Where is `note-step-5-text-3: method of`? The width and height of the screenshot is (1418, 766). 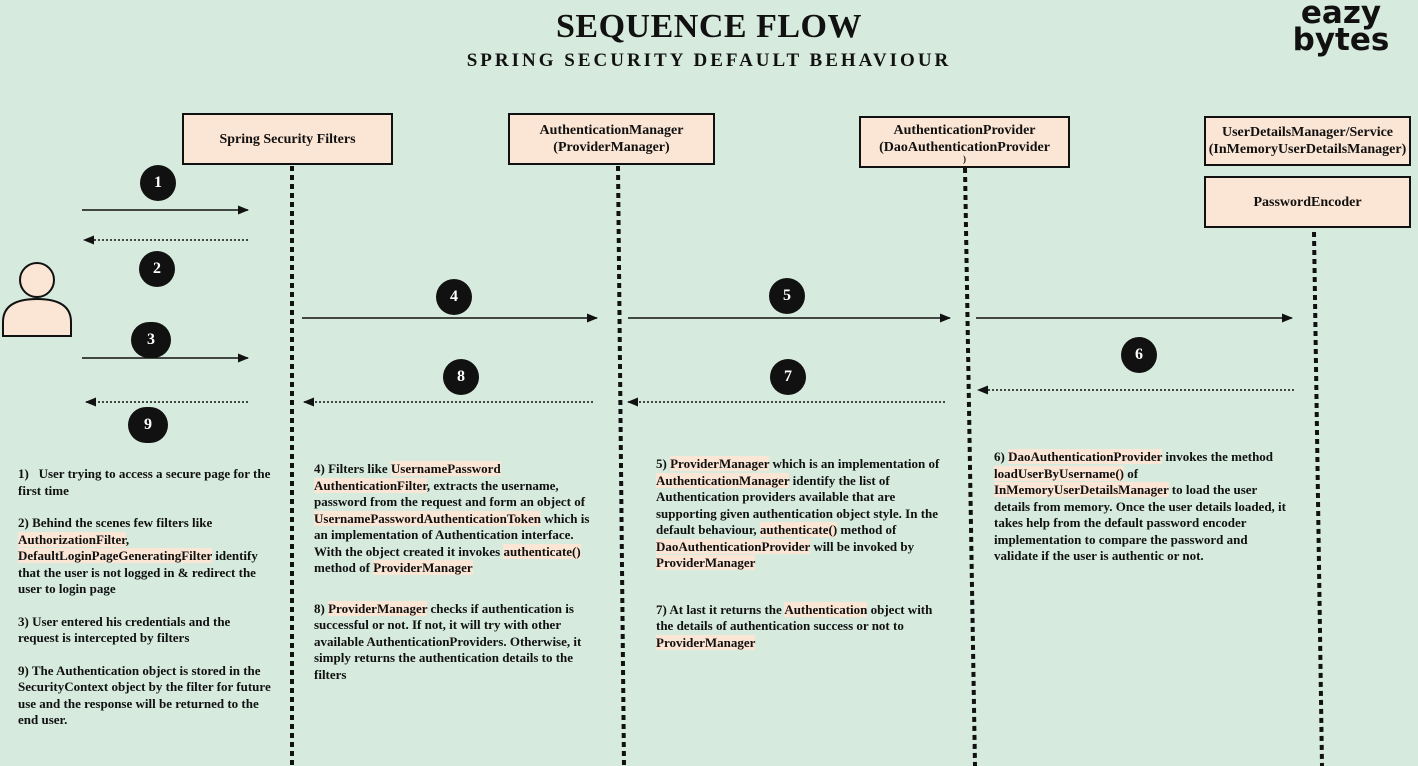
note-step-5-text-3: method of is located at coordinates (867, 529).